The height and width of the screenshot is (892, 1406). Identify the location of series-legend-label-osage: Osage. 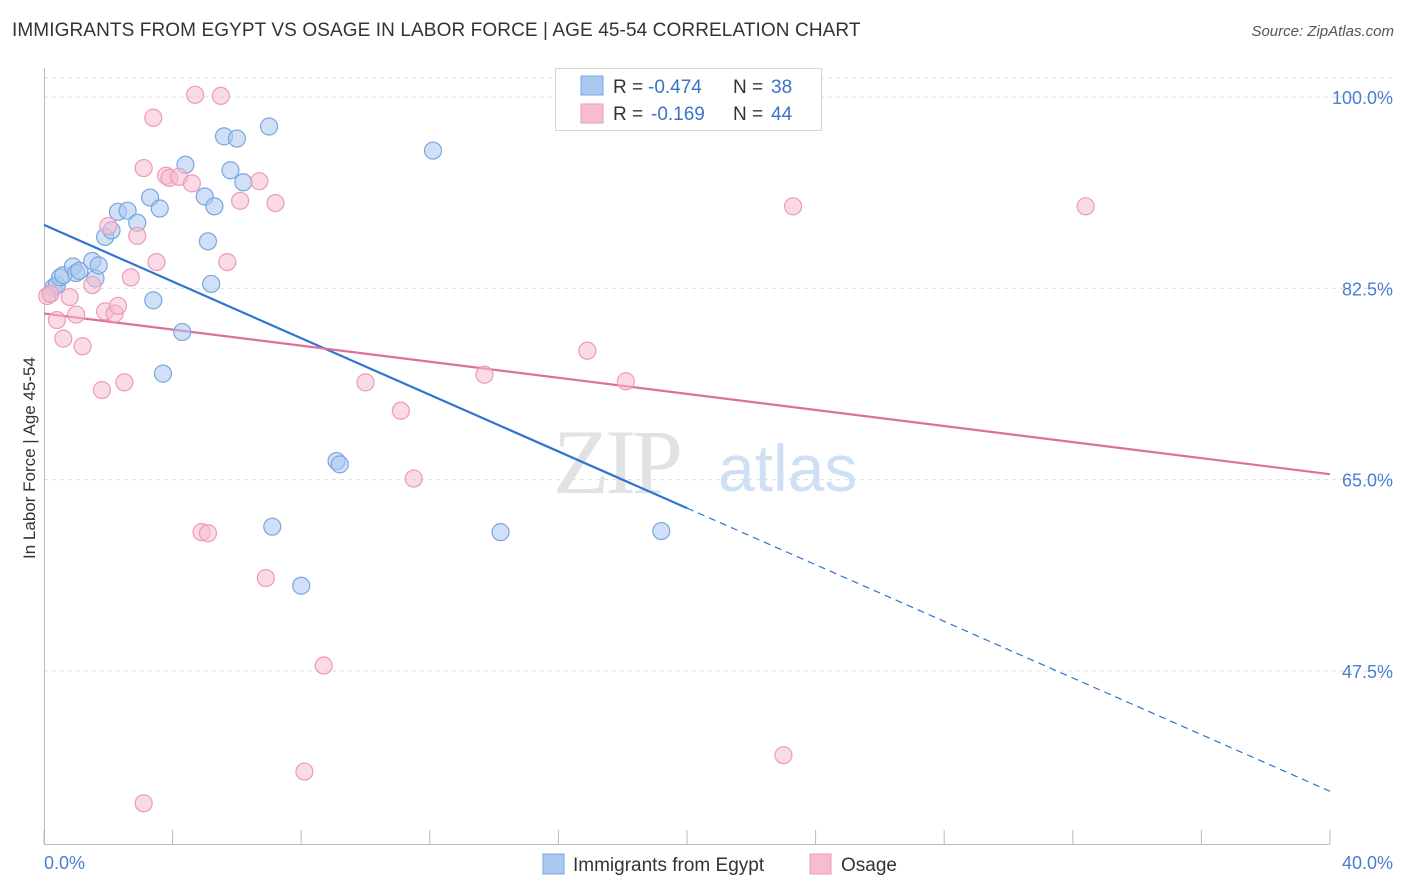
(869, 865).